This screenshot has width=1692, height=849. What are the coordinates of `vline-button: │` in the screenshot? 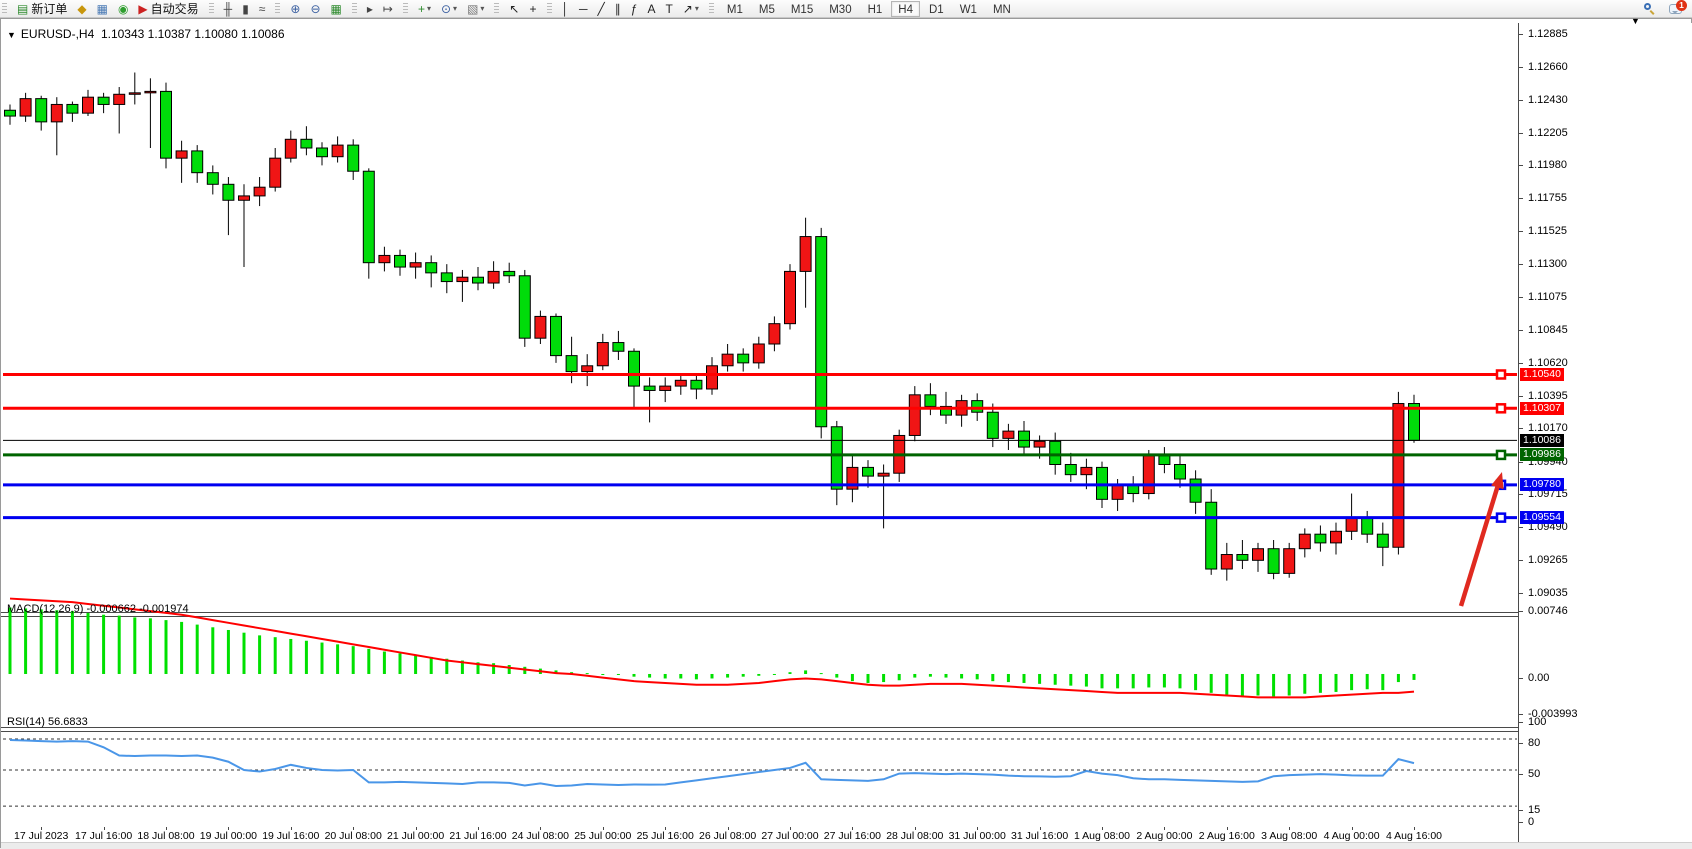 It's located at (566, 9).